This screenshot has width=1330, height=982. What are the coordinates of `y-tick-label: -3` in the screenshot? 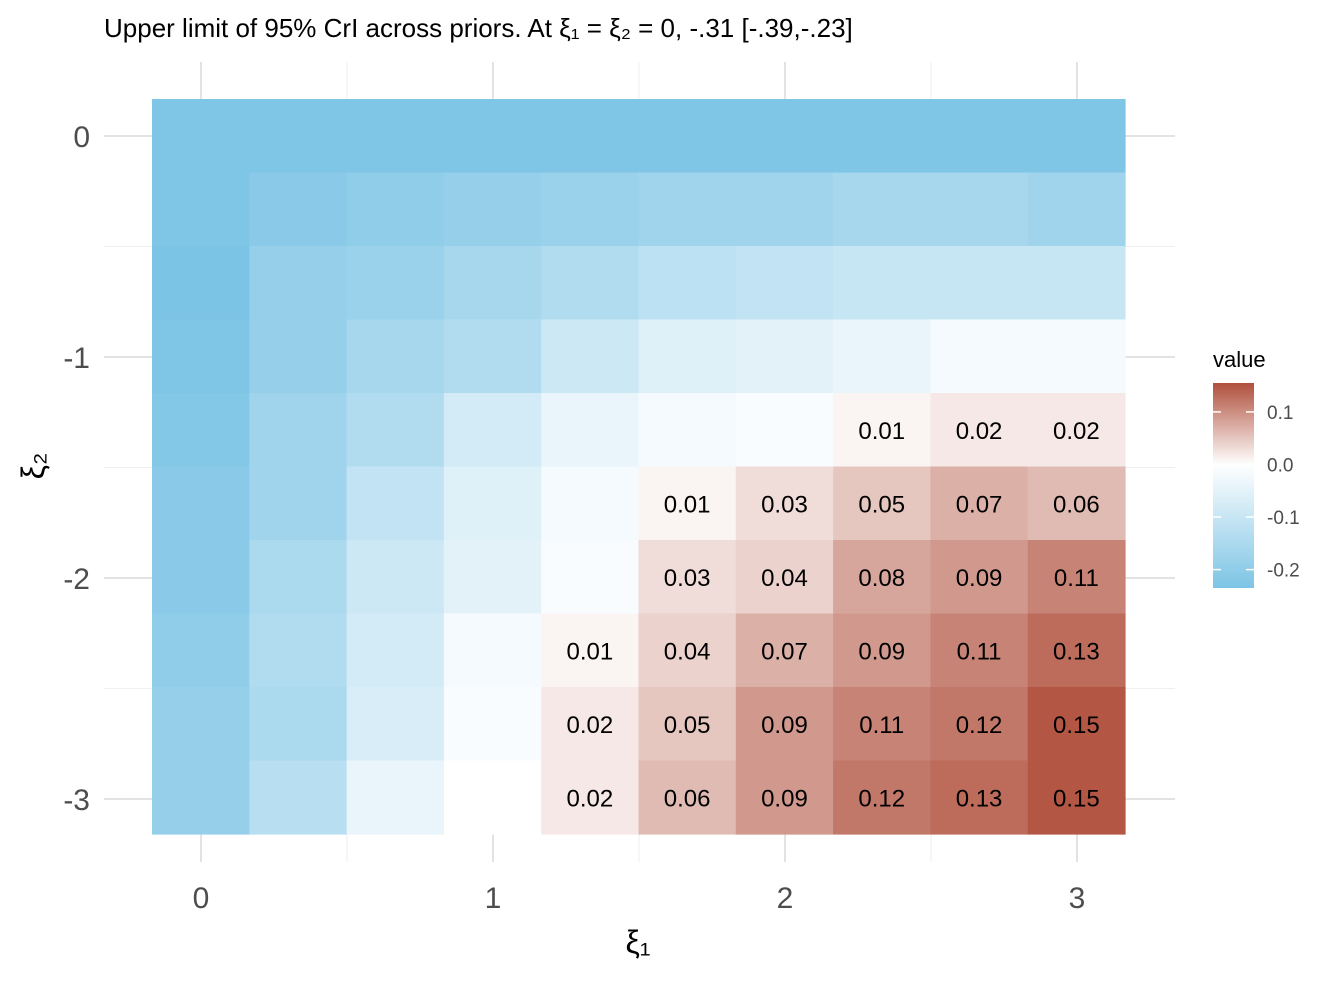 It's located at (76, 800).